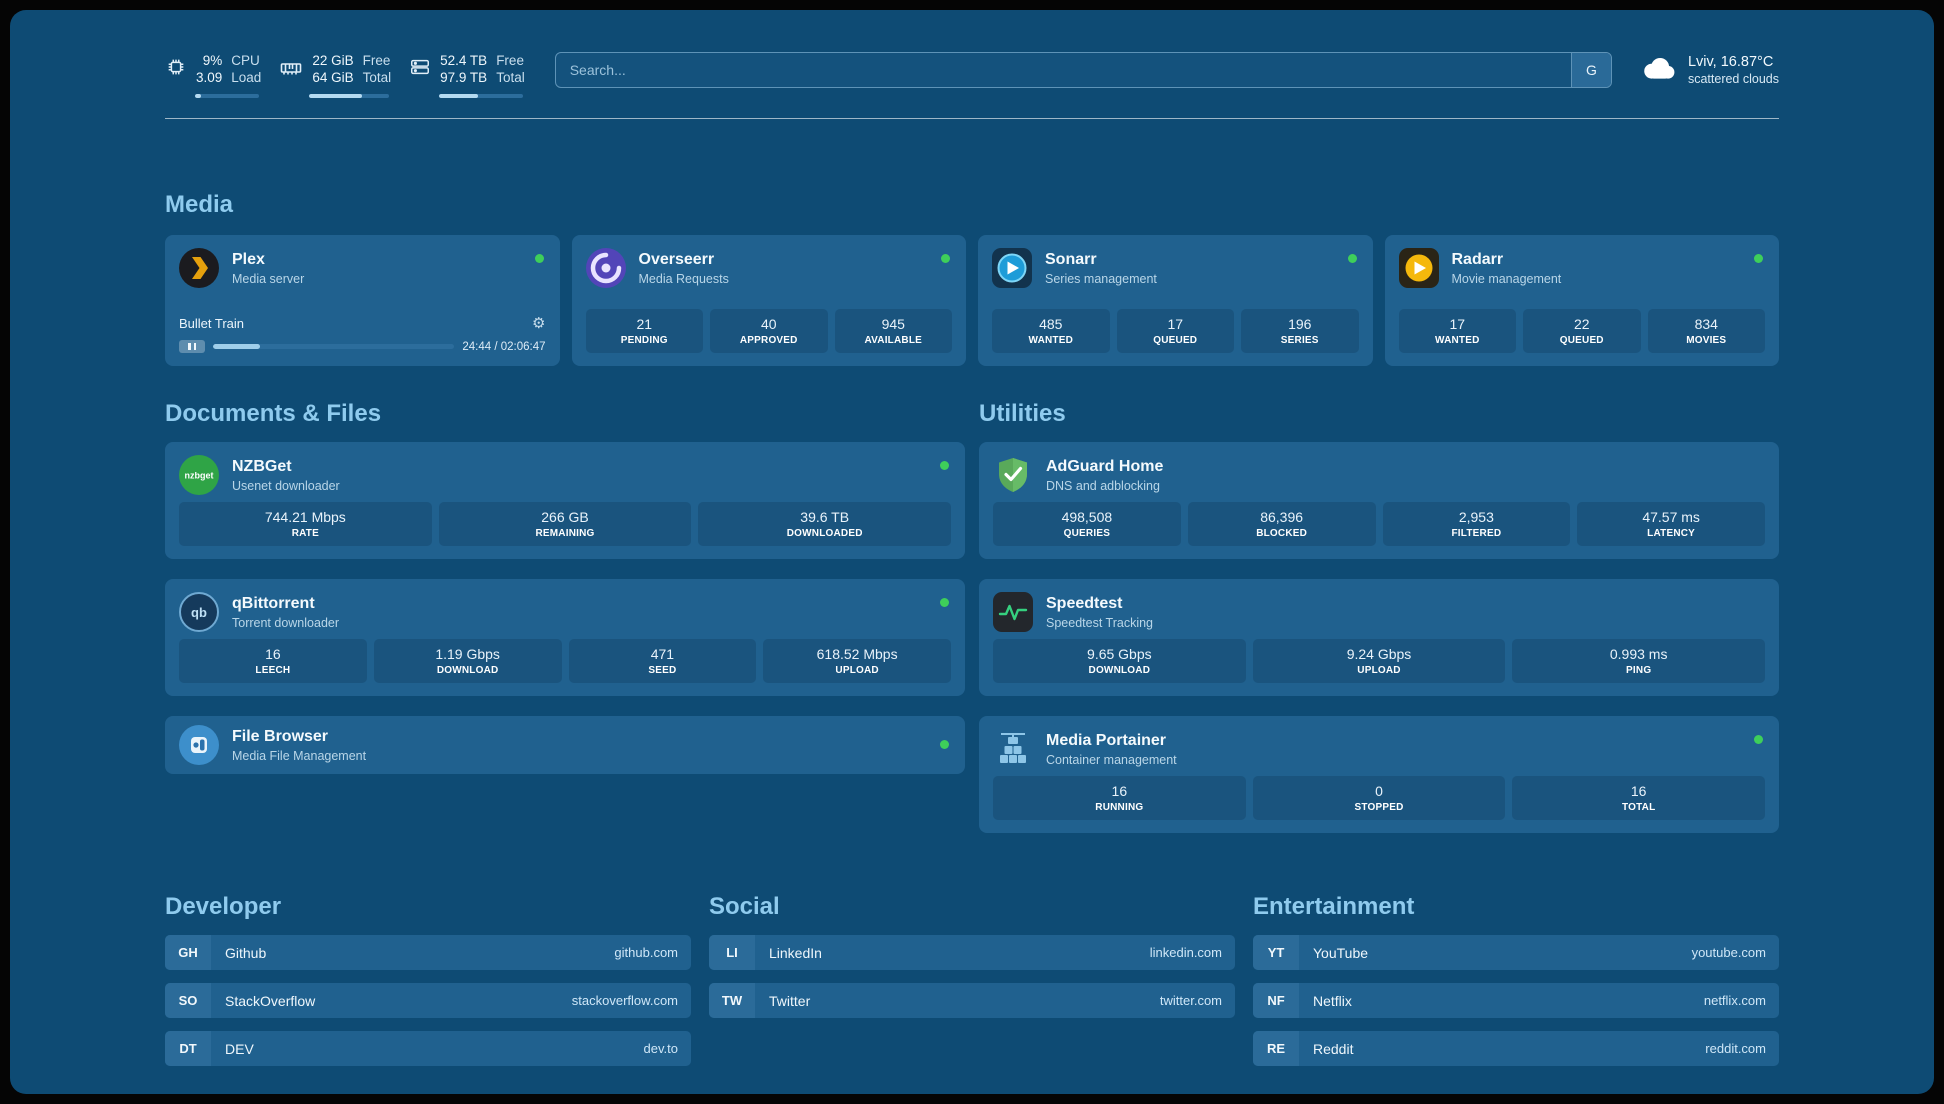 Image resolution: width=1944 pixels, height=1104 pixels. What do you see at coordinates (1735, 1048) in the screenshot?
I see `bookmark-url: reddit.com` at bounding box center [1735, 1048].